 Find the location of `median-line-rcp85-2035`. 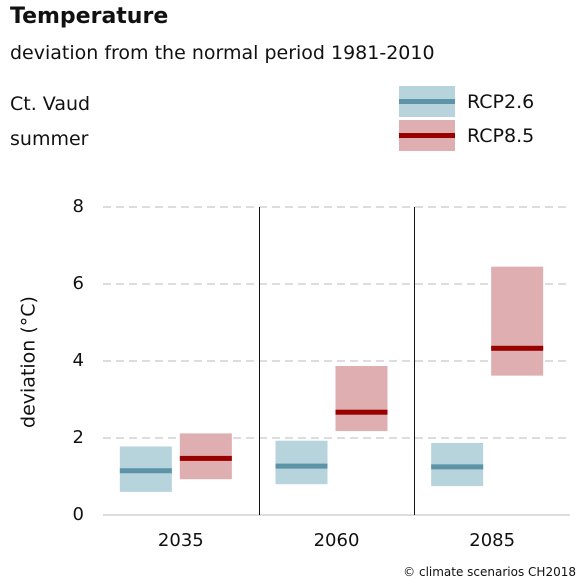

median-line-rcp85-2035 is located at coordinates (205, 458).